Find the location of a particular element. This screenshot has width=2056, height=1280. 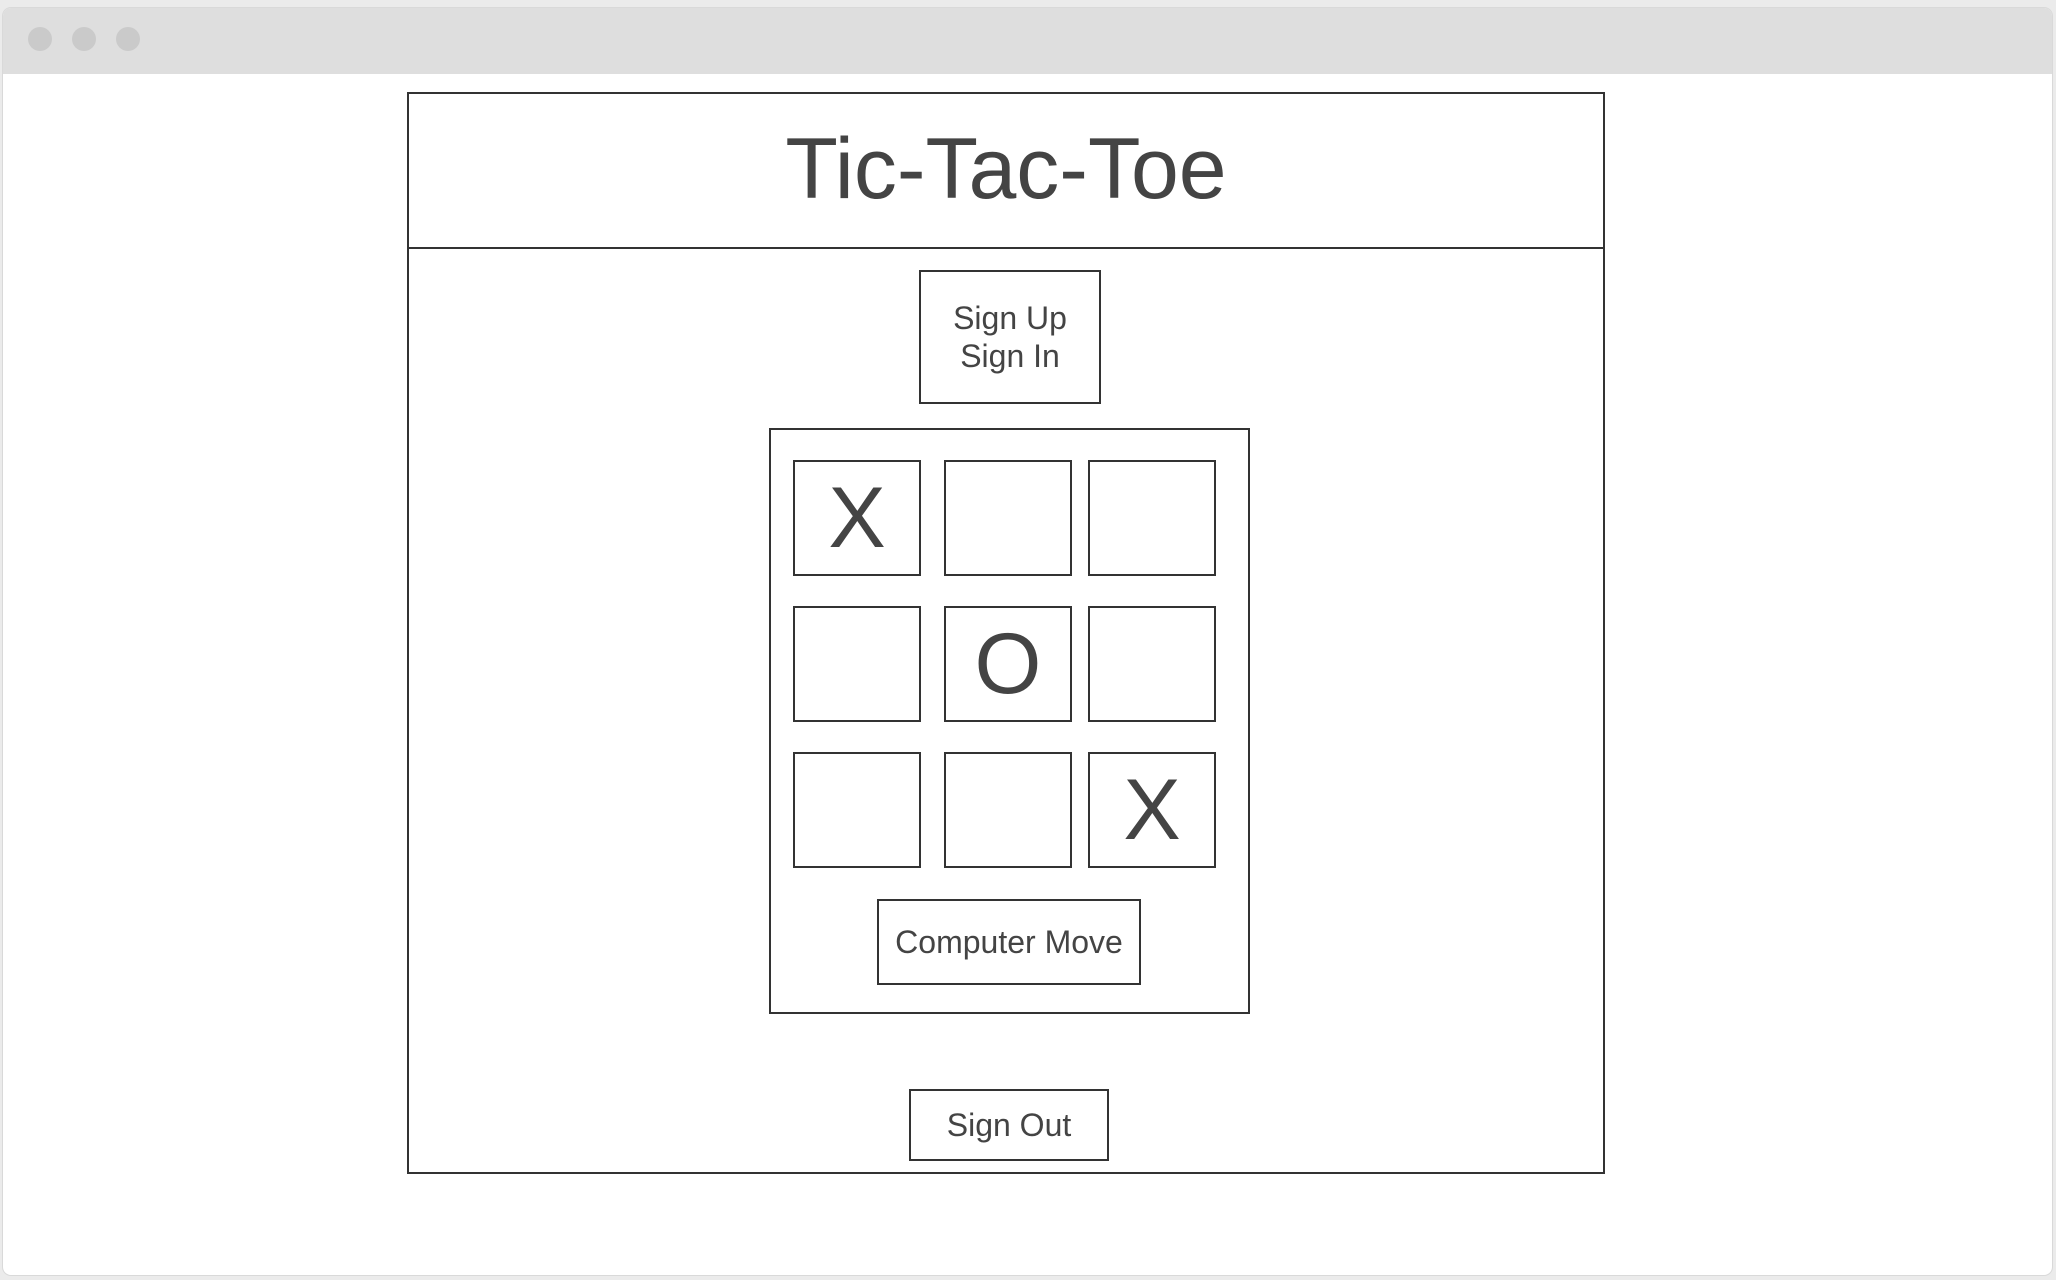

page-title: Tic-Tac-Toe is located at coordinates (1006, 168).